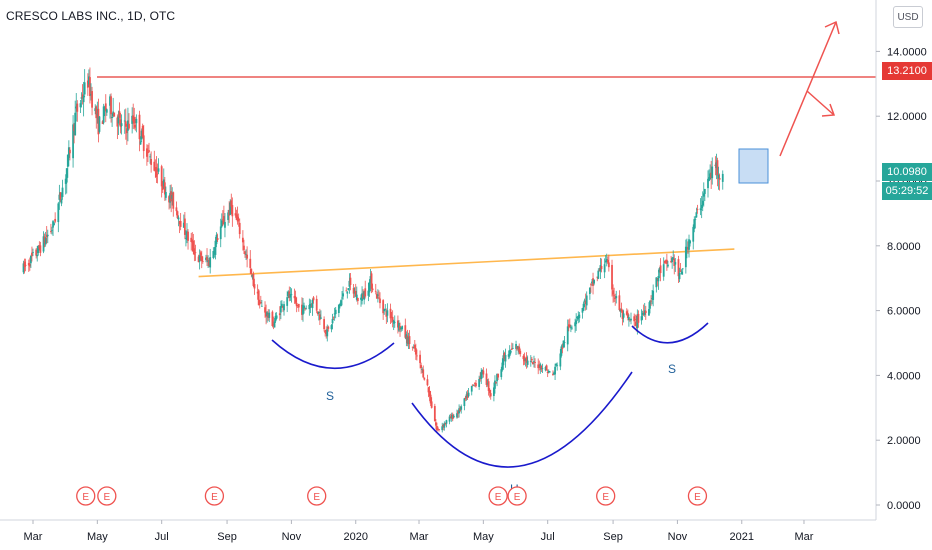  Describe the element at coordinates (355, 537) in the screenshot. I see `x-tick-label: 2020` at that location.